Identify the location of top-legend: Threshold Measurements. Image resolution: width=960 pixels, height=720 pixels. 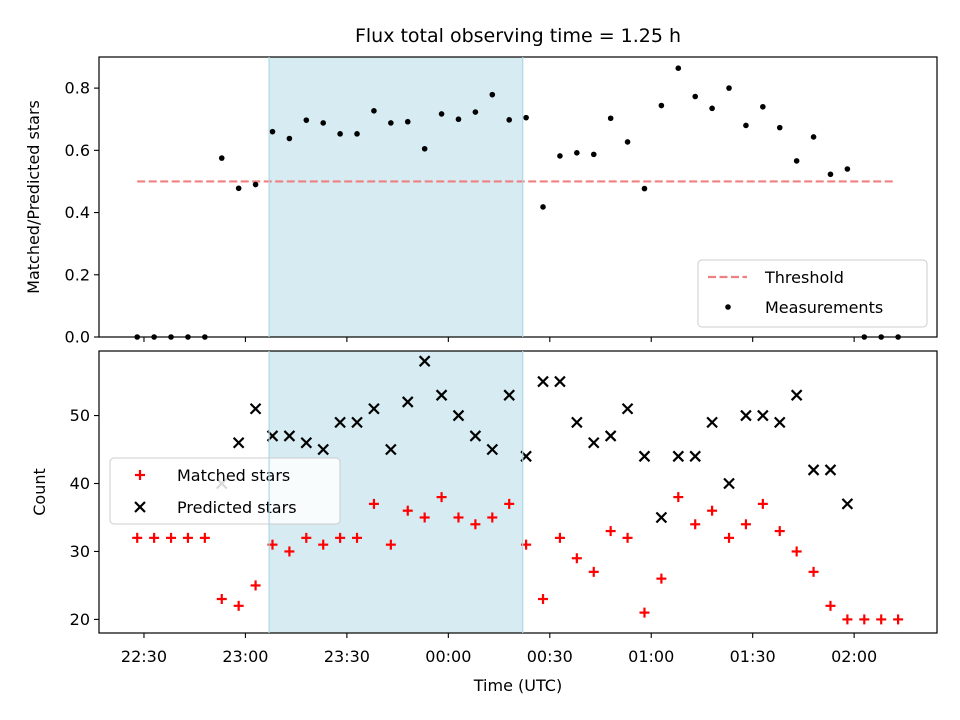
(812, 293).